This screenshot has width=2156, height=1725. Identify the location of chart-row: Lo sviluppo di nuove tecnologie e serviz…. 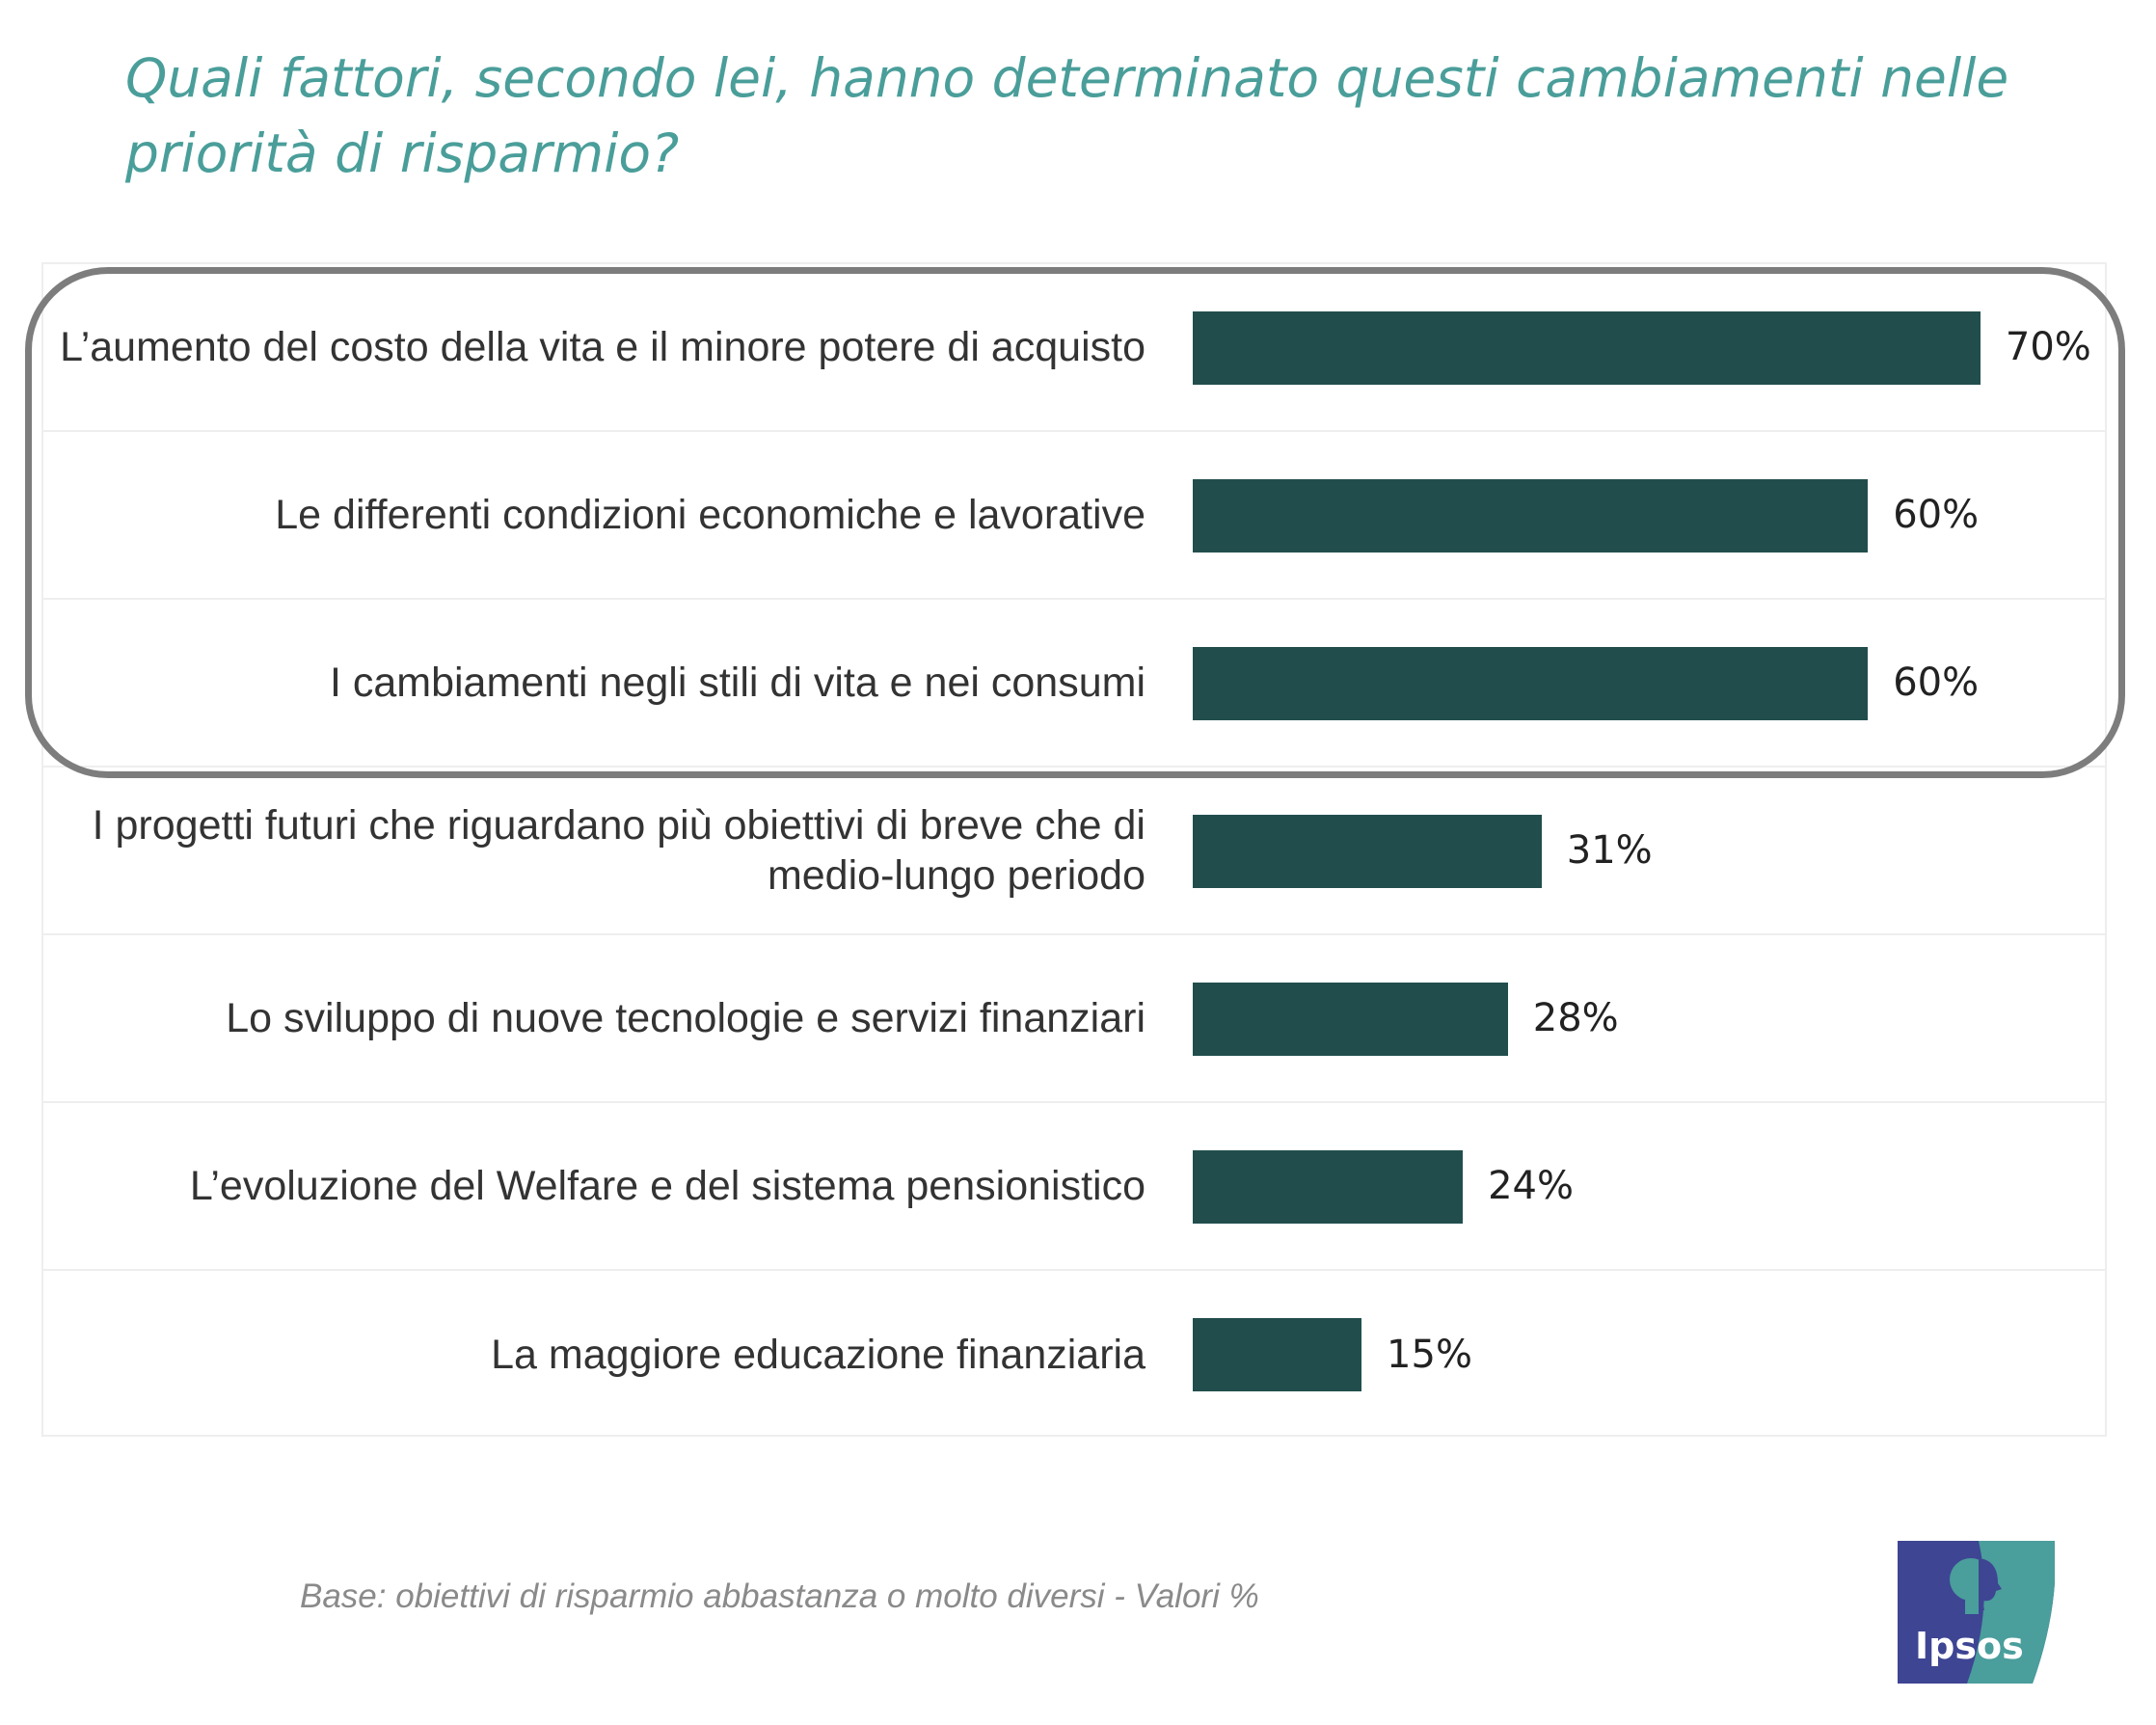
(1074, 1019).